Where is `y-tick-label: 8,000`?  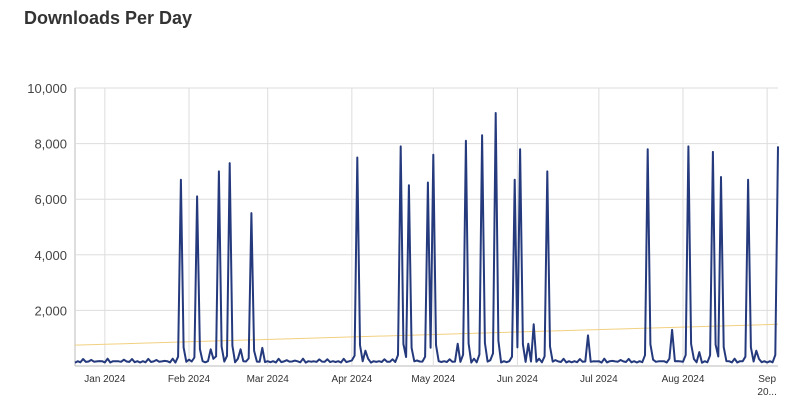 y-tick-label: 8,000 is located at coordinates (50, 144).